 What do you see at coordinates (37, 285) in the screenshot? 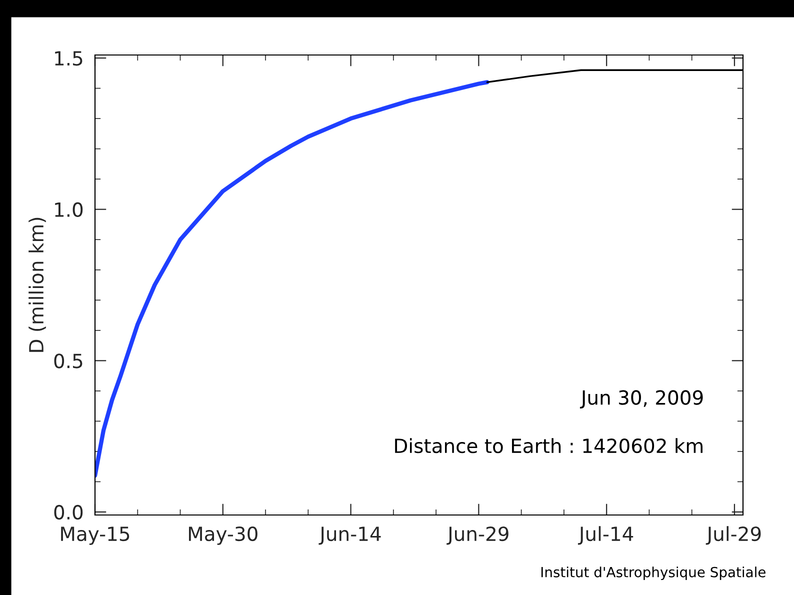
I see `y-axis-title: D (million km)` at bounding box center [37, 285].